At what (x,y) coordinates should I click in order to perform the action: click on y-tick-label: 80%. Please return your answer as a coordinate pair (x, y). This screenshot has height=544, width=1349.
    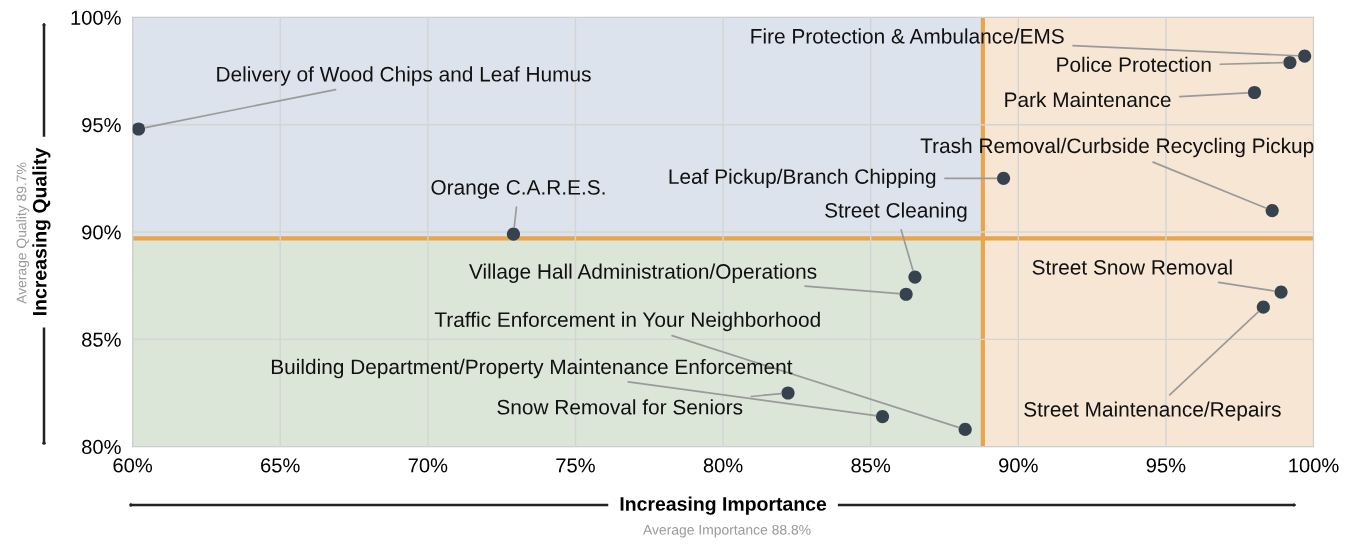
    Looking at the image, I should click on (101, 447).